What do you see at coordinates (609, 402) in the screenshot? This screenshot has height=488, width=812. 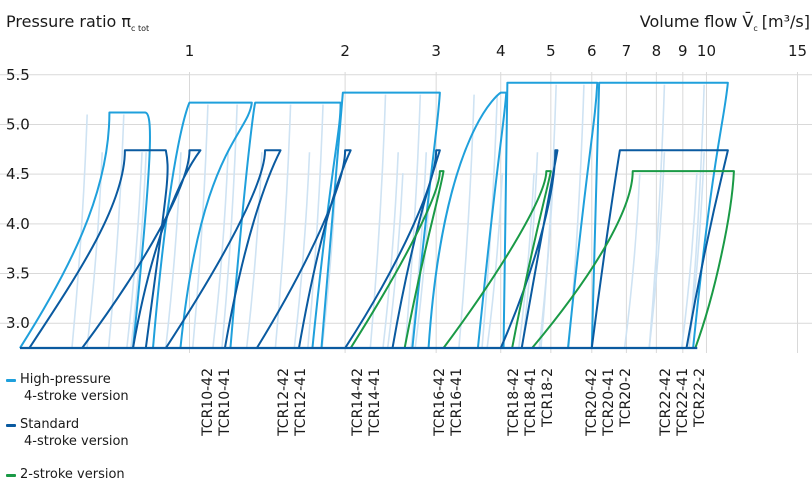 I see `model-label: TCR20-41` at bounding box center [609, 402].